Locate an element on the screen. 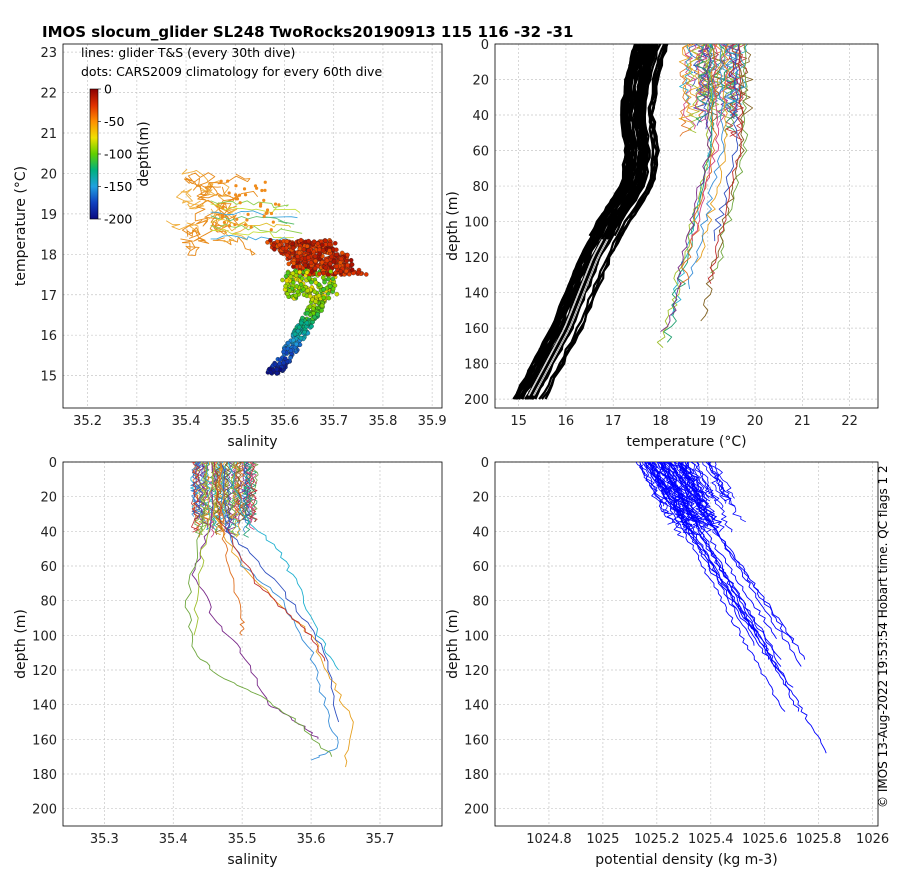 The height and width of the screenshot is (880, 900). x-tick-label: 35.7 is located at coordinates (333, 421).